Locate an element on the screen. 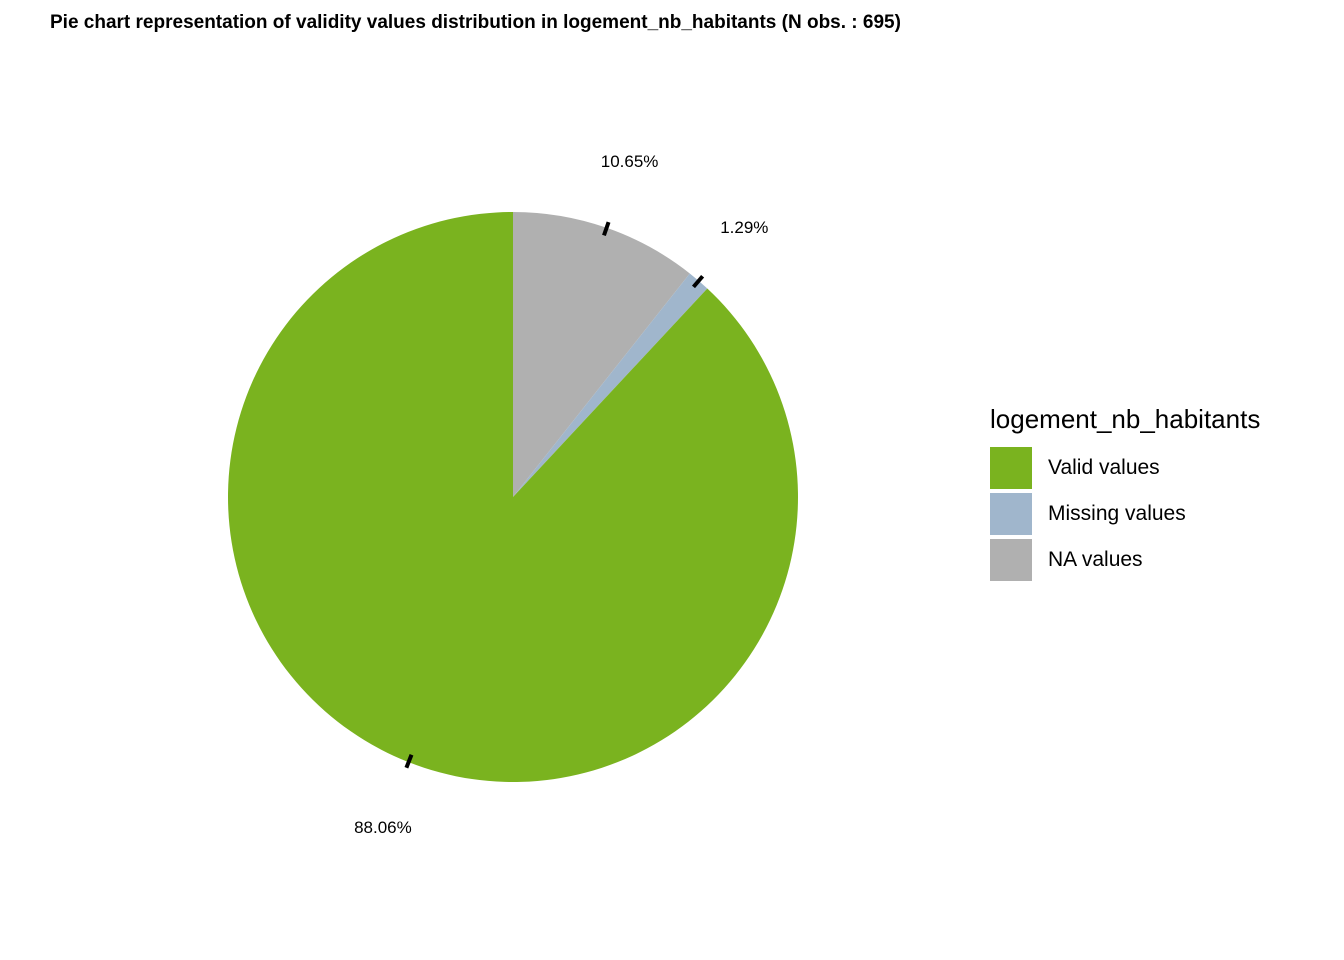 The width and height of the screenshot is (1344, 960). legend-item-valid: Valid values is located at coordinates (1125, 468).